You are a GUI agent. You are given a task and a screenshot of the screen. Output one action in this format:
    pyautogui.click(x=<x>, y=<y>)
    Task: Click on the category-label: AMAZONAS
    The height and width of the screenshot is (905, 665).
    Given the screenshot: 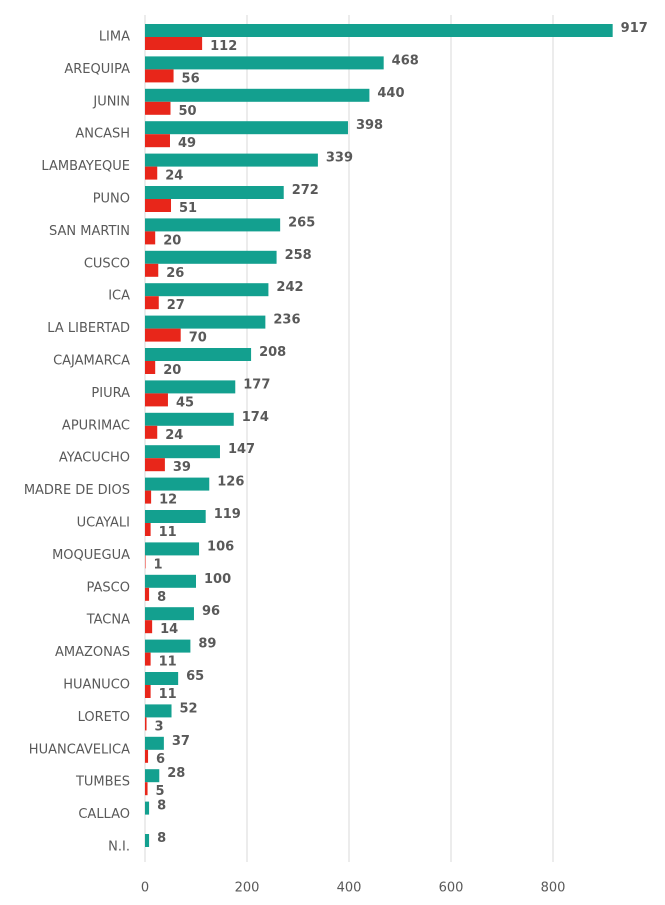 What is the action you would take?
    pyautogui.click(x=92, y=652)
    